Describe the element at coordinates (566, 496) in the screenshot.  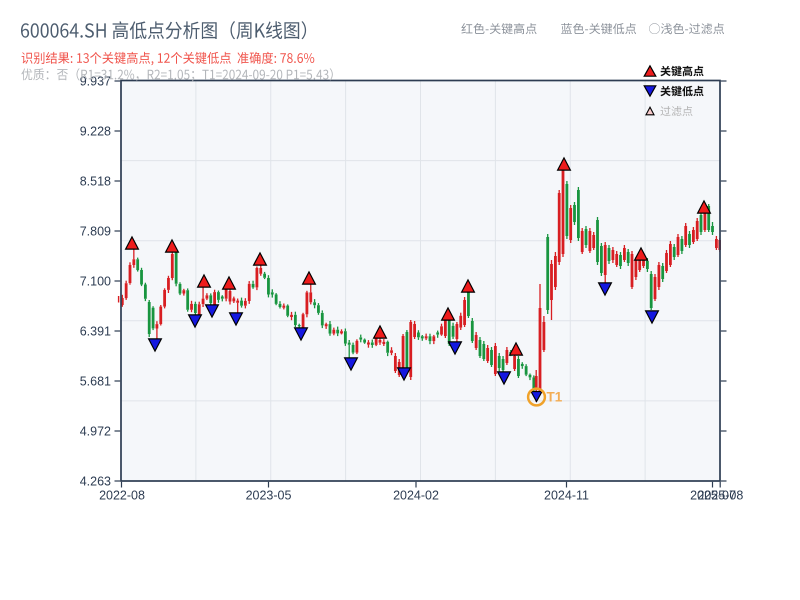
I see `svg-text: 2024-11` at that location.